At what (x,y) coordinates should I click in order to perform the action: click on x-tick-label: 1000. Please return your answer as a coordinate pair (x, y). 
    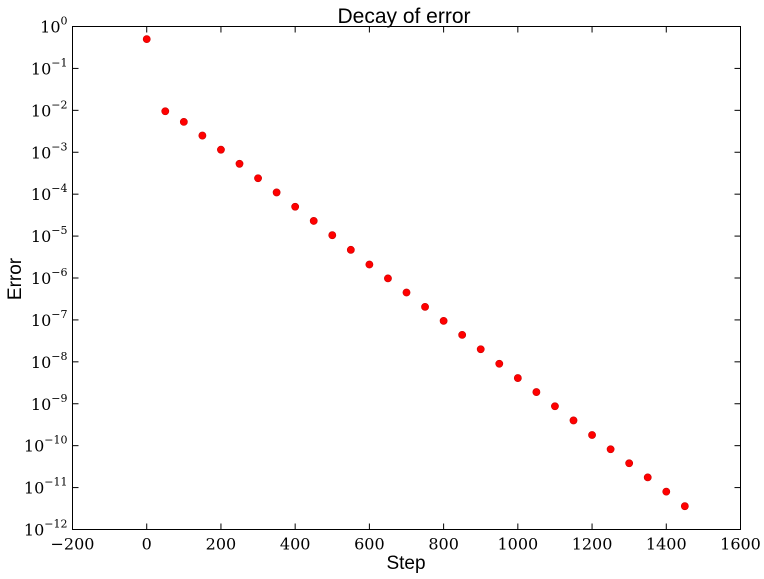
    Looking at the image, I should click on (517, 544).